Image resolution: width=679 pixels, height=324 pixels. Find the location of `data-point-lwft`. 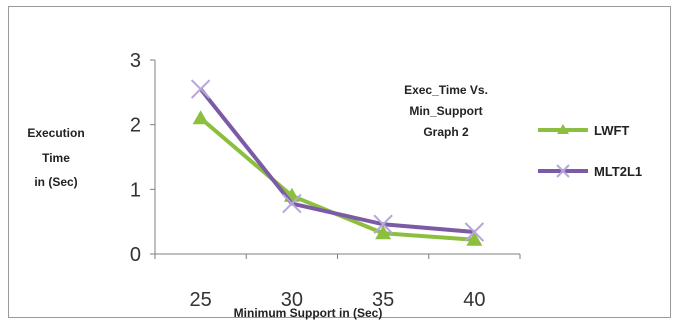

data-point-lwft is located at coordinates (201, 117).